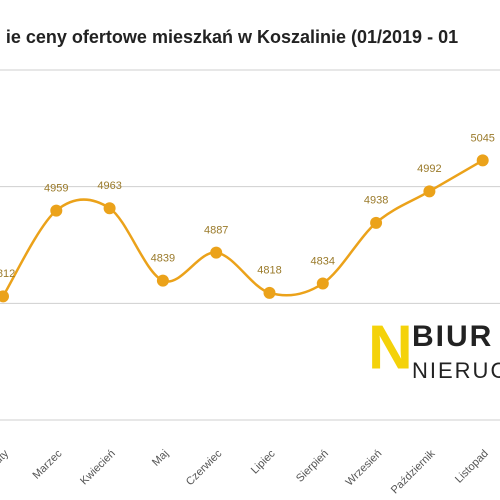 This screenshot has width=500, height=500. What do you see at coordinates (163, 258) in the screenshot?
I see `data-label: 4839` at bounding box center [163, 258].